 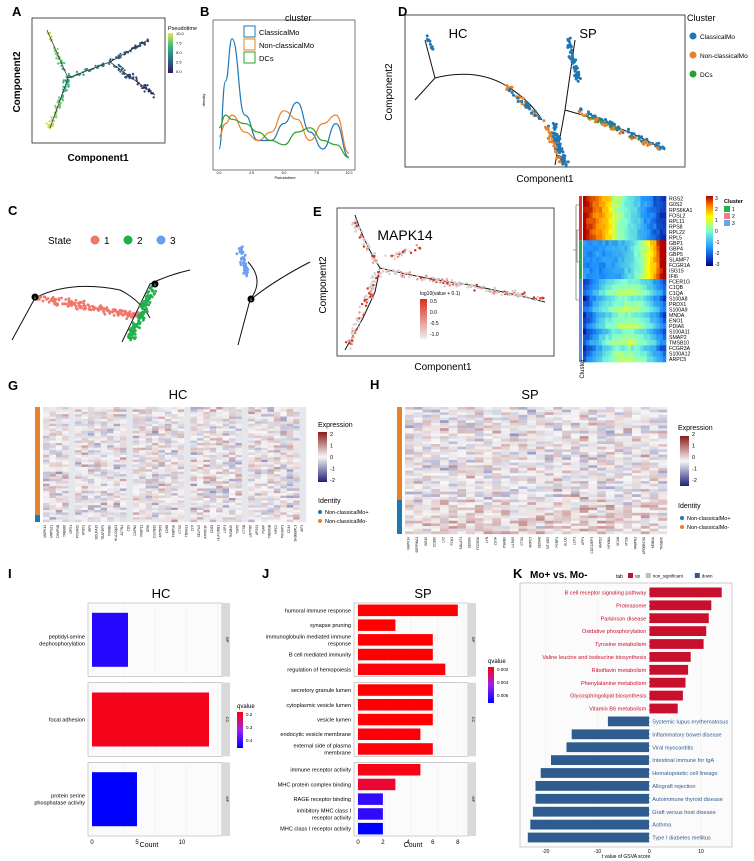 I want to click on state-legend-label: 2, so click(x=140, y=241).